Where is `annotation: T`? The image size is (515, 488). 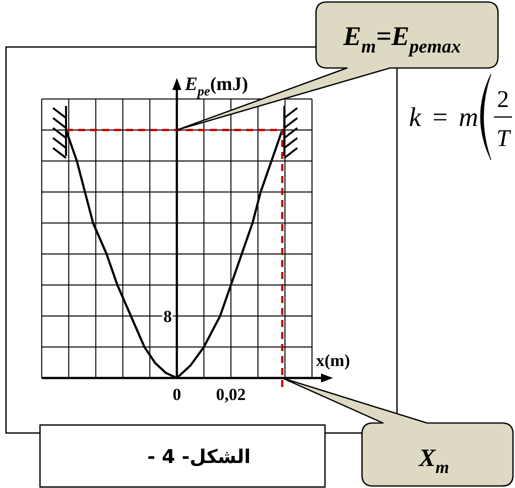 annotation: T is located at coordinates (503, 139).